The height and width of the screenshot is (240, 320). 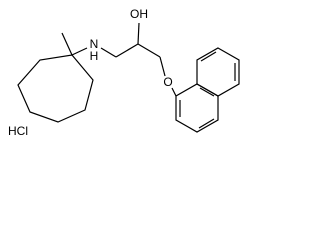 What do you see at coordinates (79, 51) in the screenshot?
I see `c-n-bond` at bounding box center [79, 51].